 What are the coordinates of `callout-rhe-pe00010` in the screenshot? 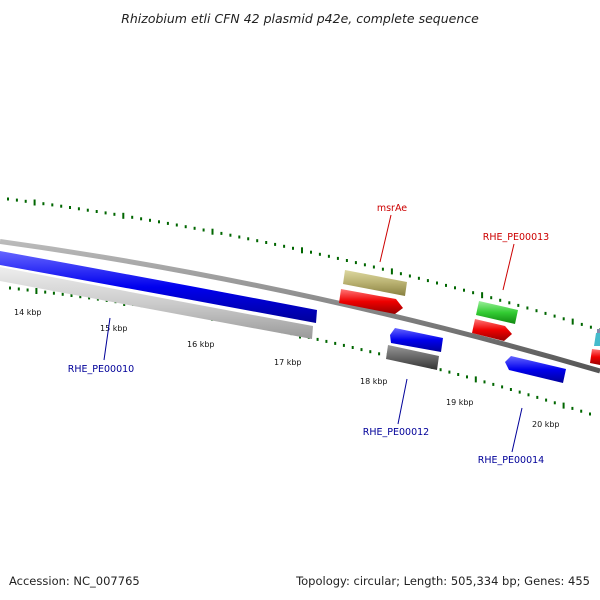 It's located at (107, 339).